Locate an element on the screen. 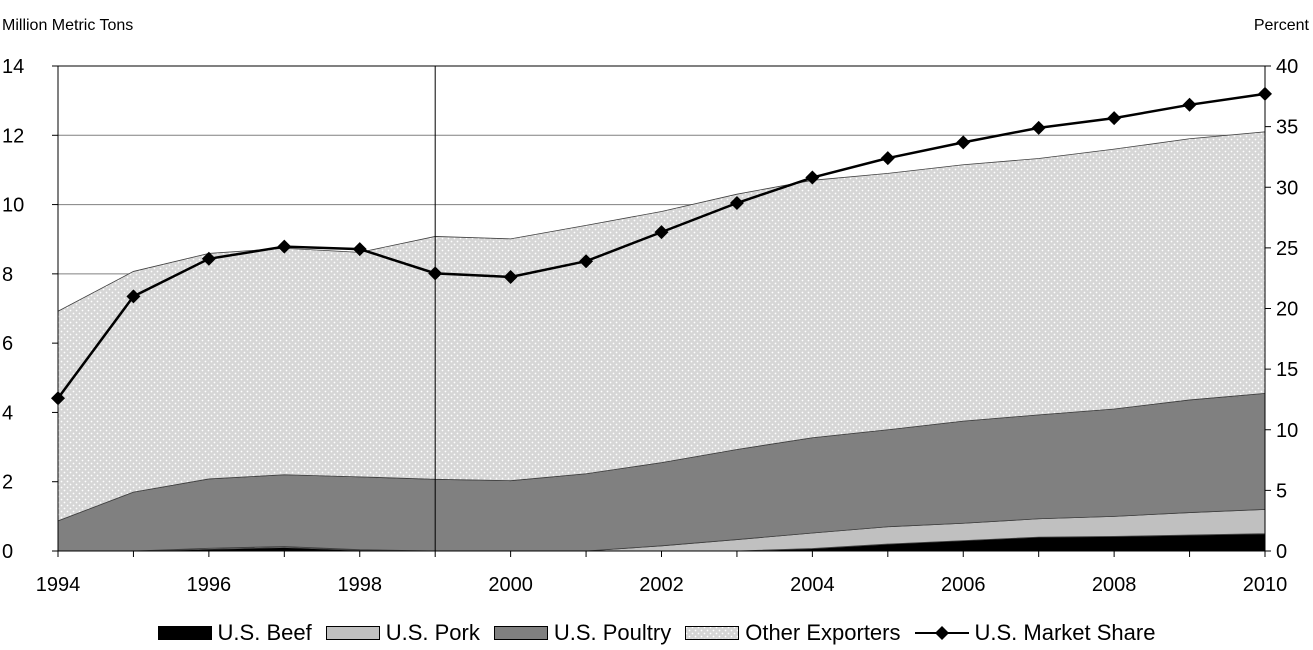  right-axis-ticks: 0 5 10 15 20 25 30 35 40 is located at coordinates (1281, 309).